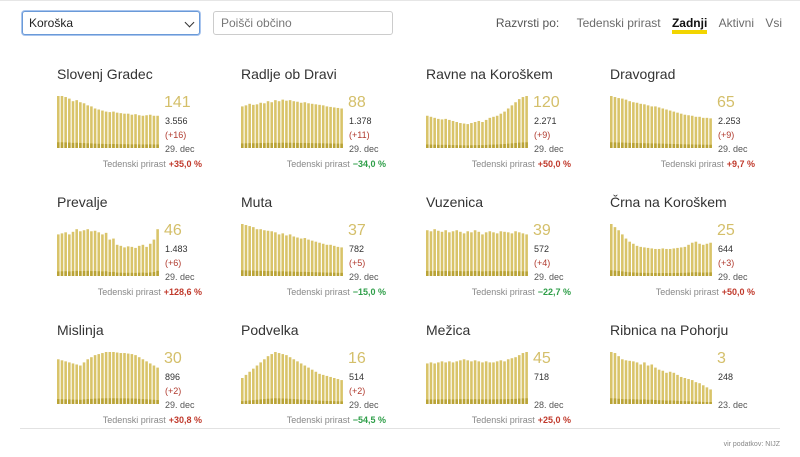 This screenshot has width=800, height=457. Describe the element at coordinates (773, 23) in the screenshot. I see `sort-option-vsi: Vsi` at that location.